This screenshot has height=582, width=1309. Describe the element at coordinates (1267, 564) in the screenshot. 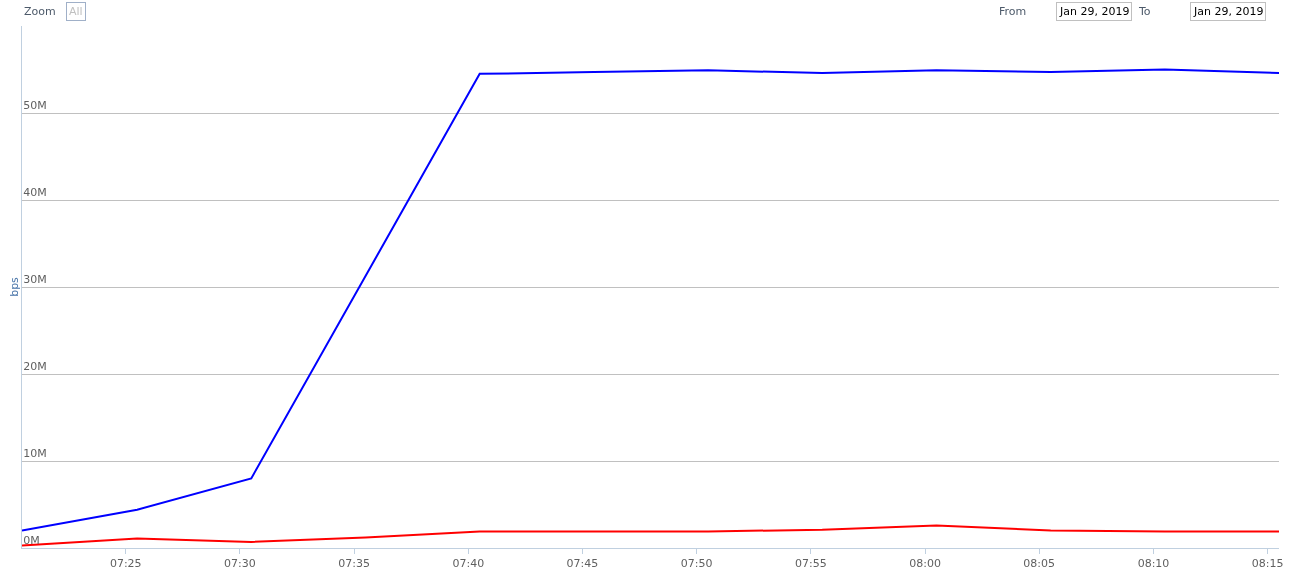

I see `x-tick-label: 08:15` at that location.